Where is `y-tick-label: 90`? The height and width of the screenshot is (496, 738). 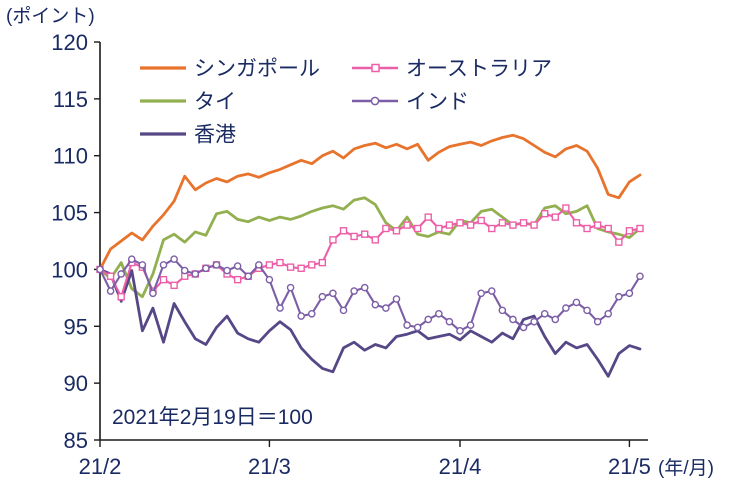
y-tick-label: 90 is located at coordinates (76, 383).